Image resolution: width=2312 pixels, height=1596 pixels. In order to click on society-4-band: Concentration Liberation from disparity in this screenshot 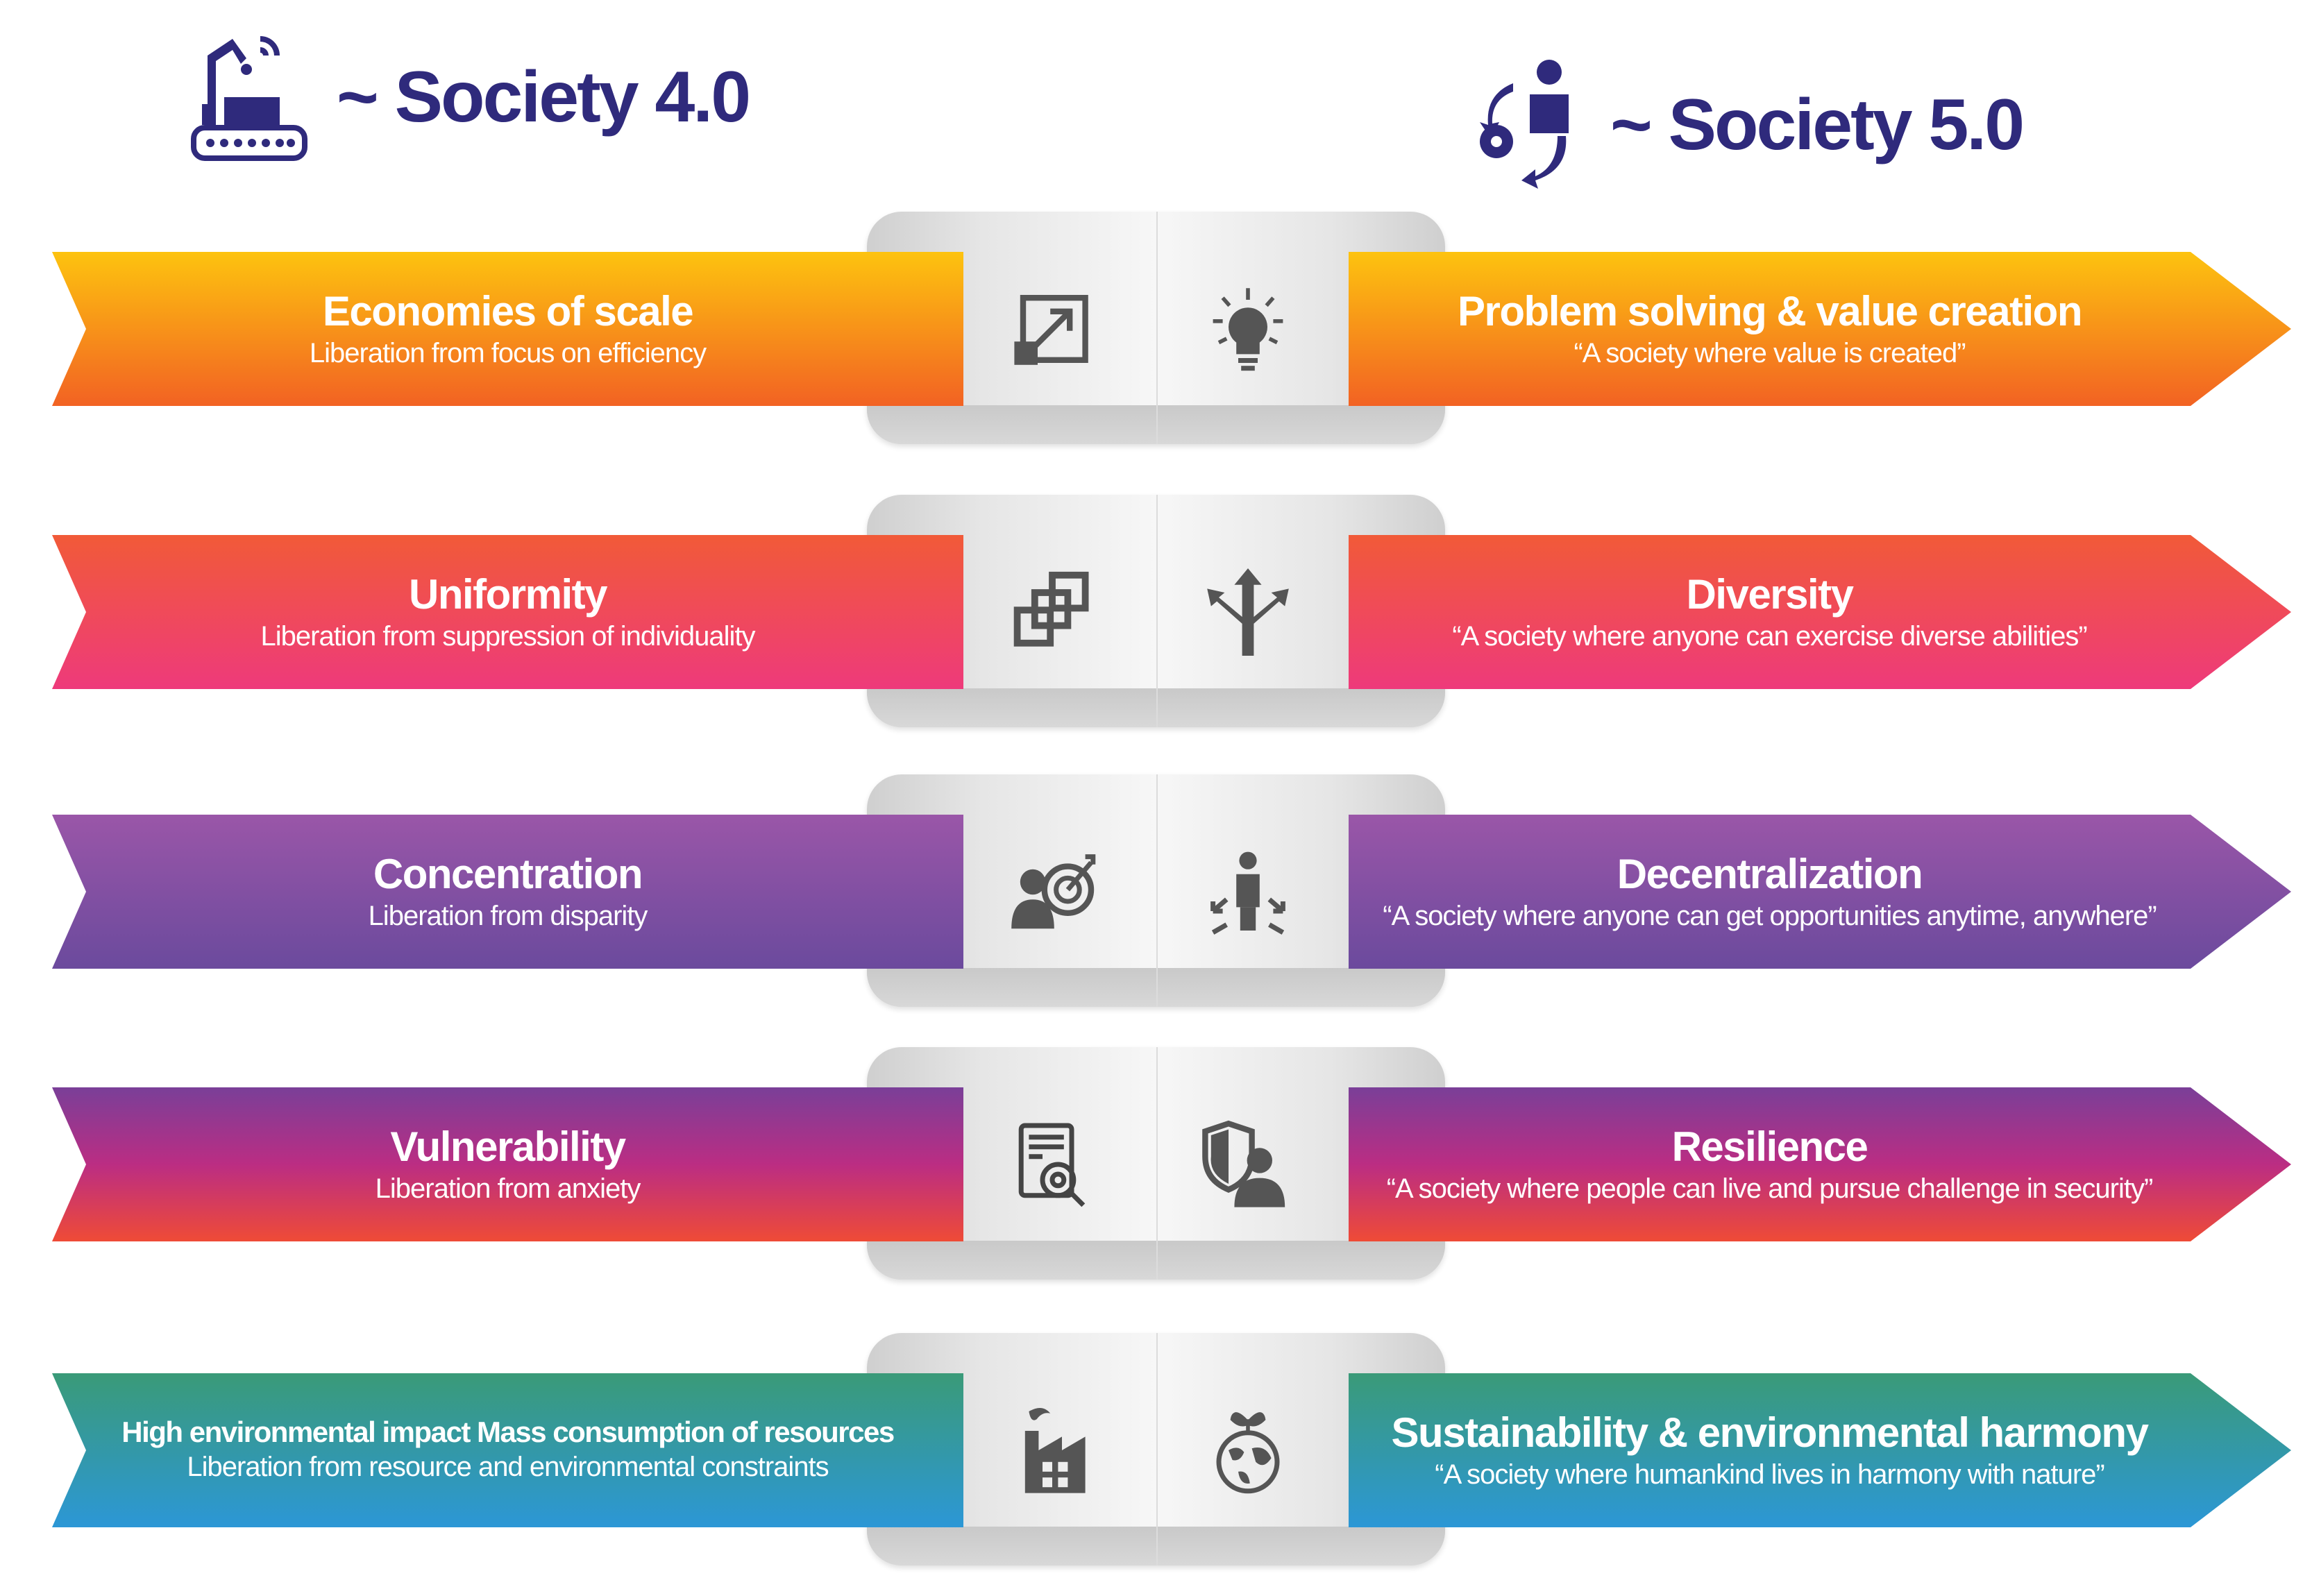, I will do `click(507, 892)`.